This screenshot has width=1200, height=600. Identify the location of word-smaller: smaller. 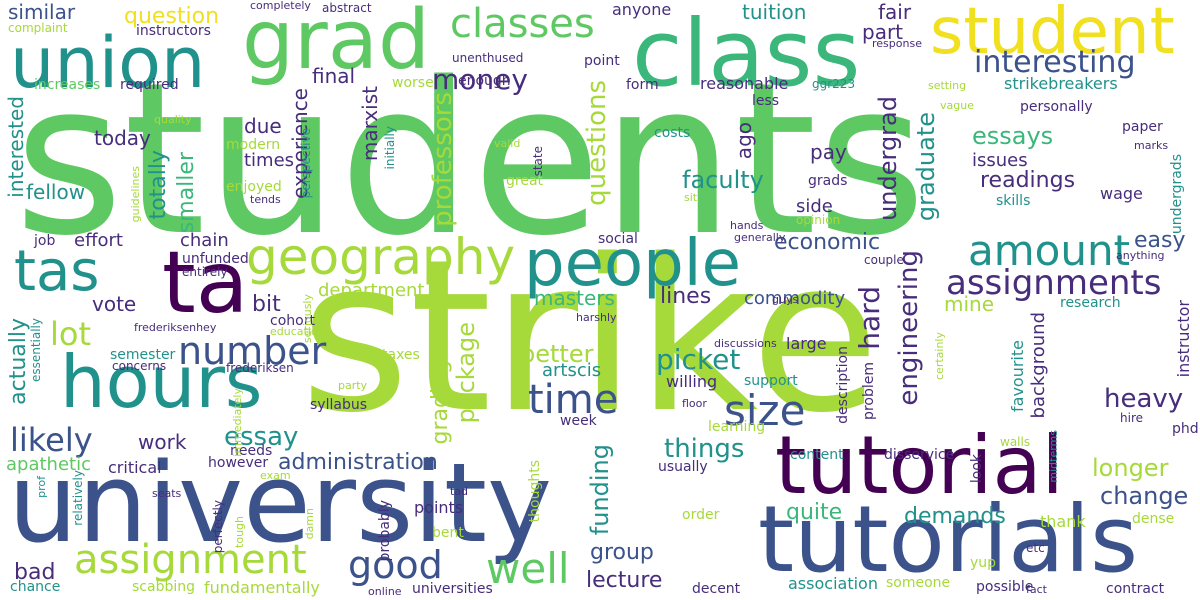
(186, 193).